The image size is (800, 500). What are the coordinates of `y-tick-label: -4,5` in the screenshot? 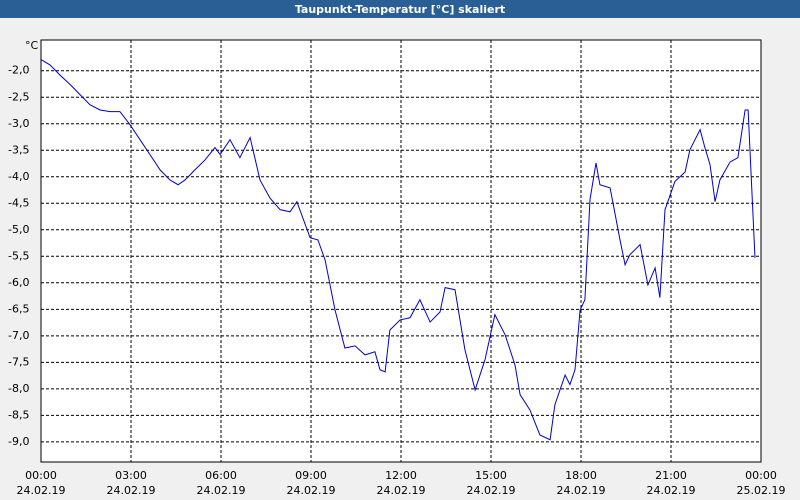 It's located at (18, 202).